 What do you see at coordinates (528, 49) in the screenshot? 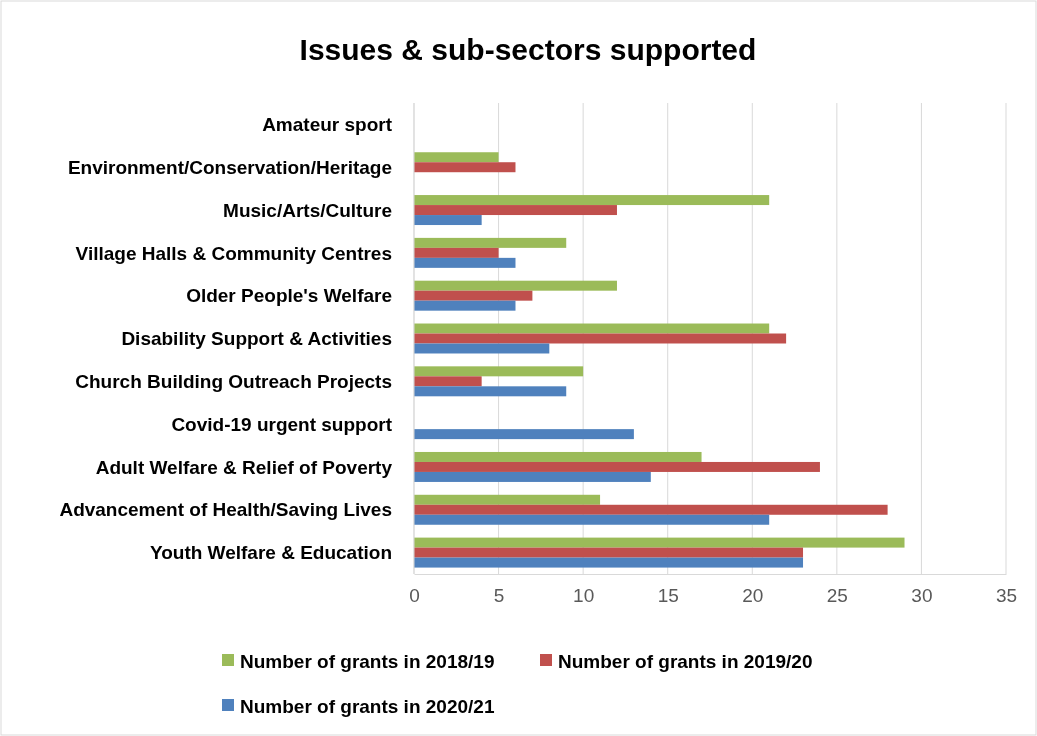
I see `chart-title: Issues & sub-sectors supported` at bounding box center [528, 49].